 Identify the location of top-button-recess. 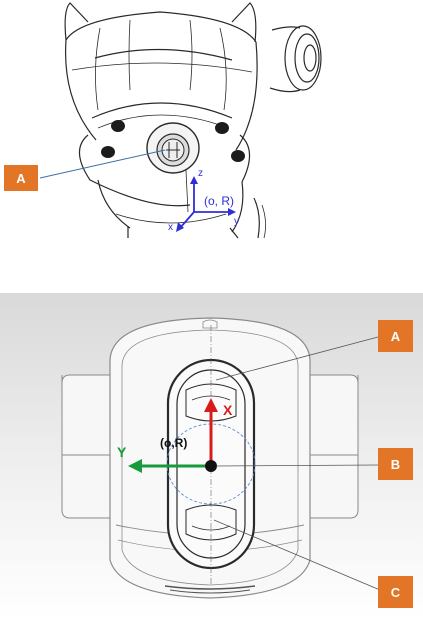
(173, 148).